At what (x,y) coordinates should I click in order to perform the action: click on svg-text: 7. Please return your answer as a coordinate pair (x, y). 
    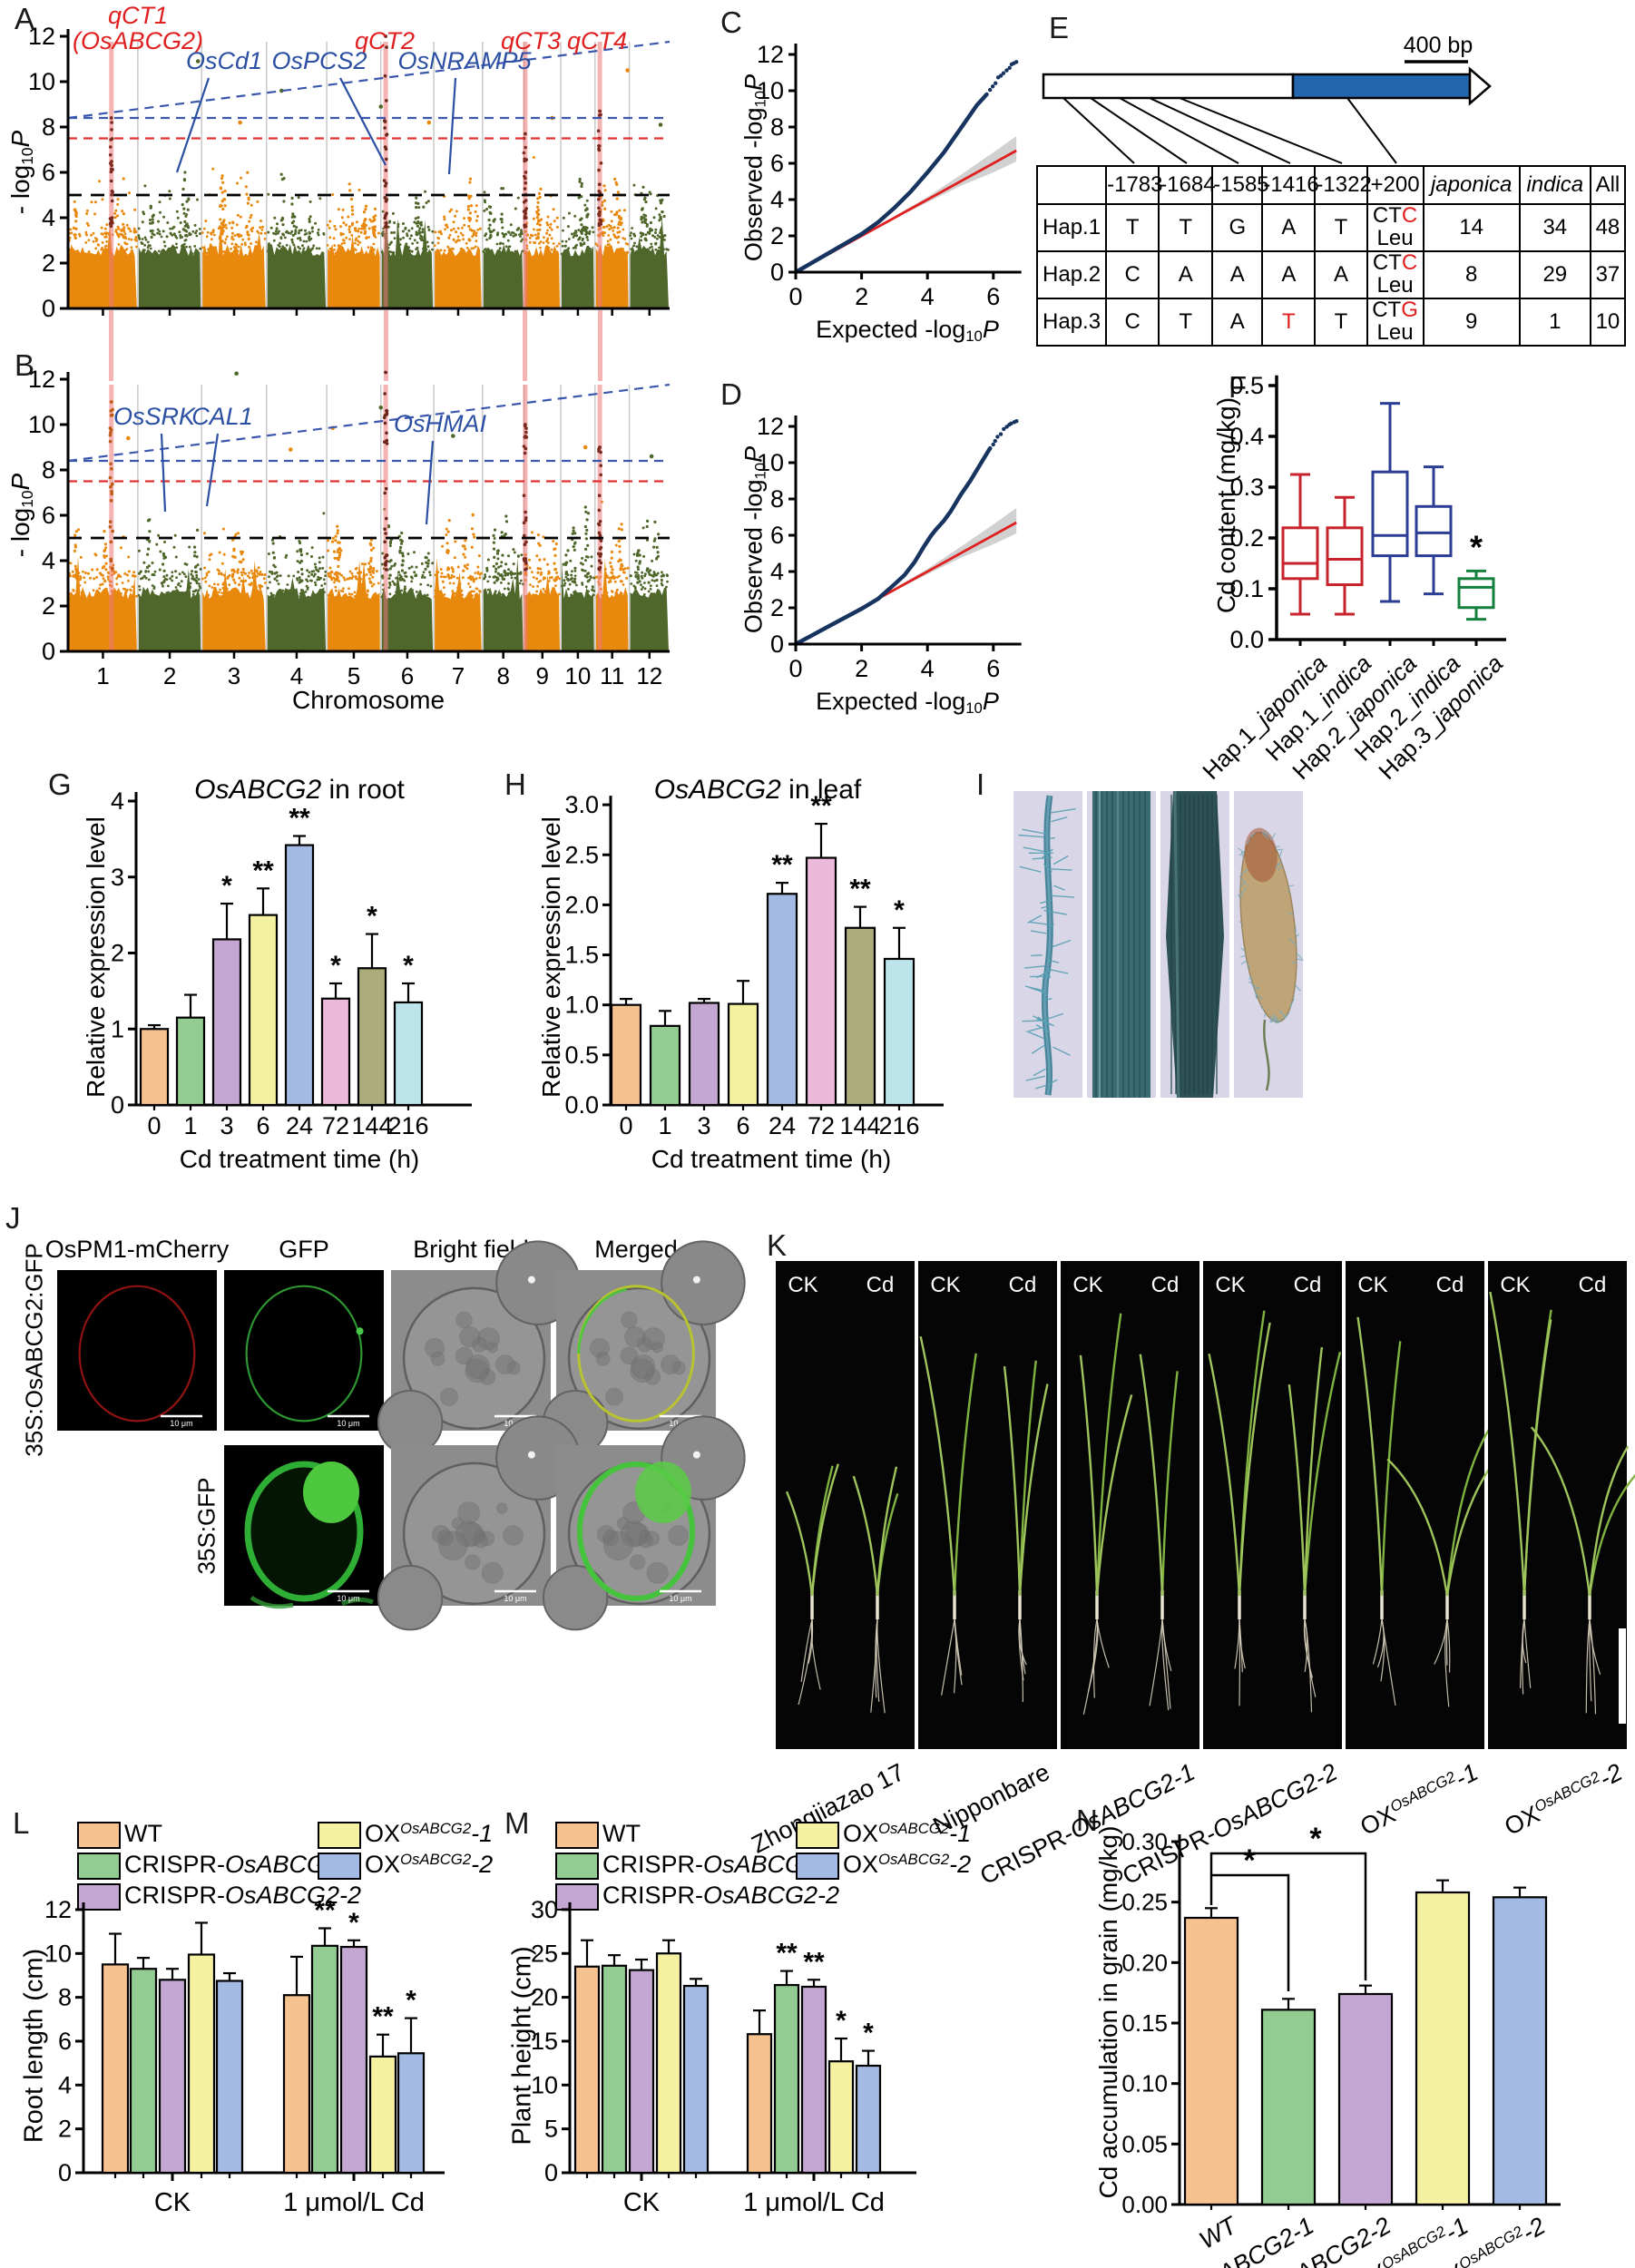
    Looking at the image, I should click on (458, 676).